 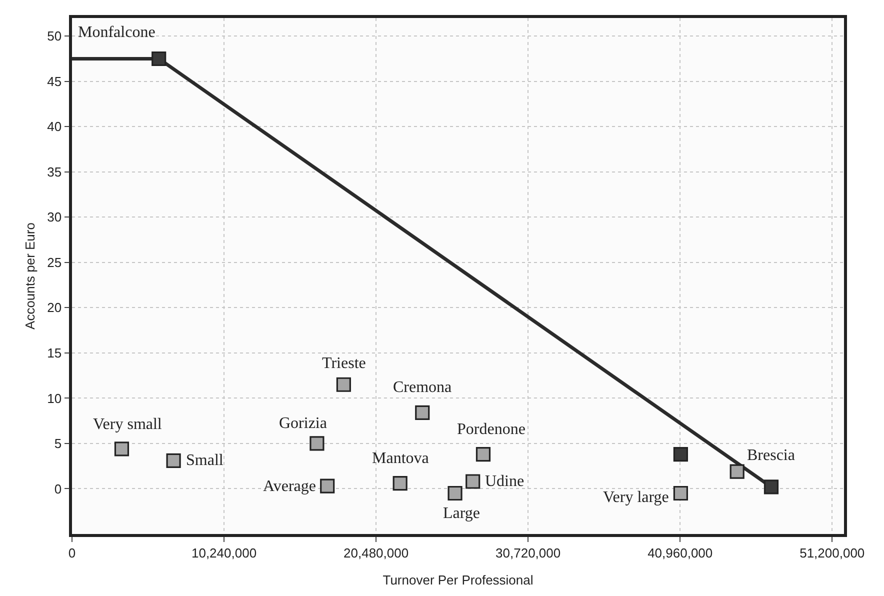 I want to click on x-tick-label: 51,200,000, so click(x=832, y=552).